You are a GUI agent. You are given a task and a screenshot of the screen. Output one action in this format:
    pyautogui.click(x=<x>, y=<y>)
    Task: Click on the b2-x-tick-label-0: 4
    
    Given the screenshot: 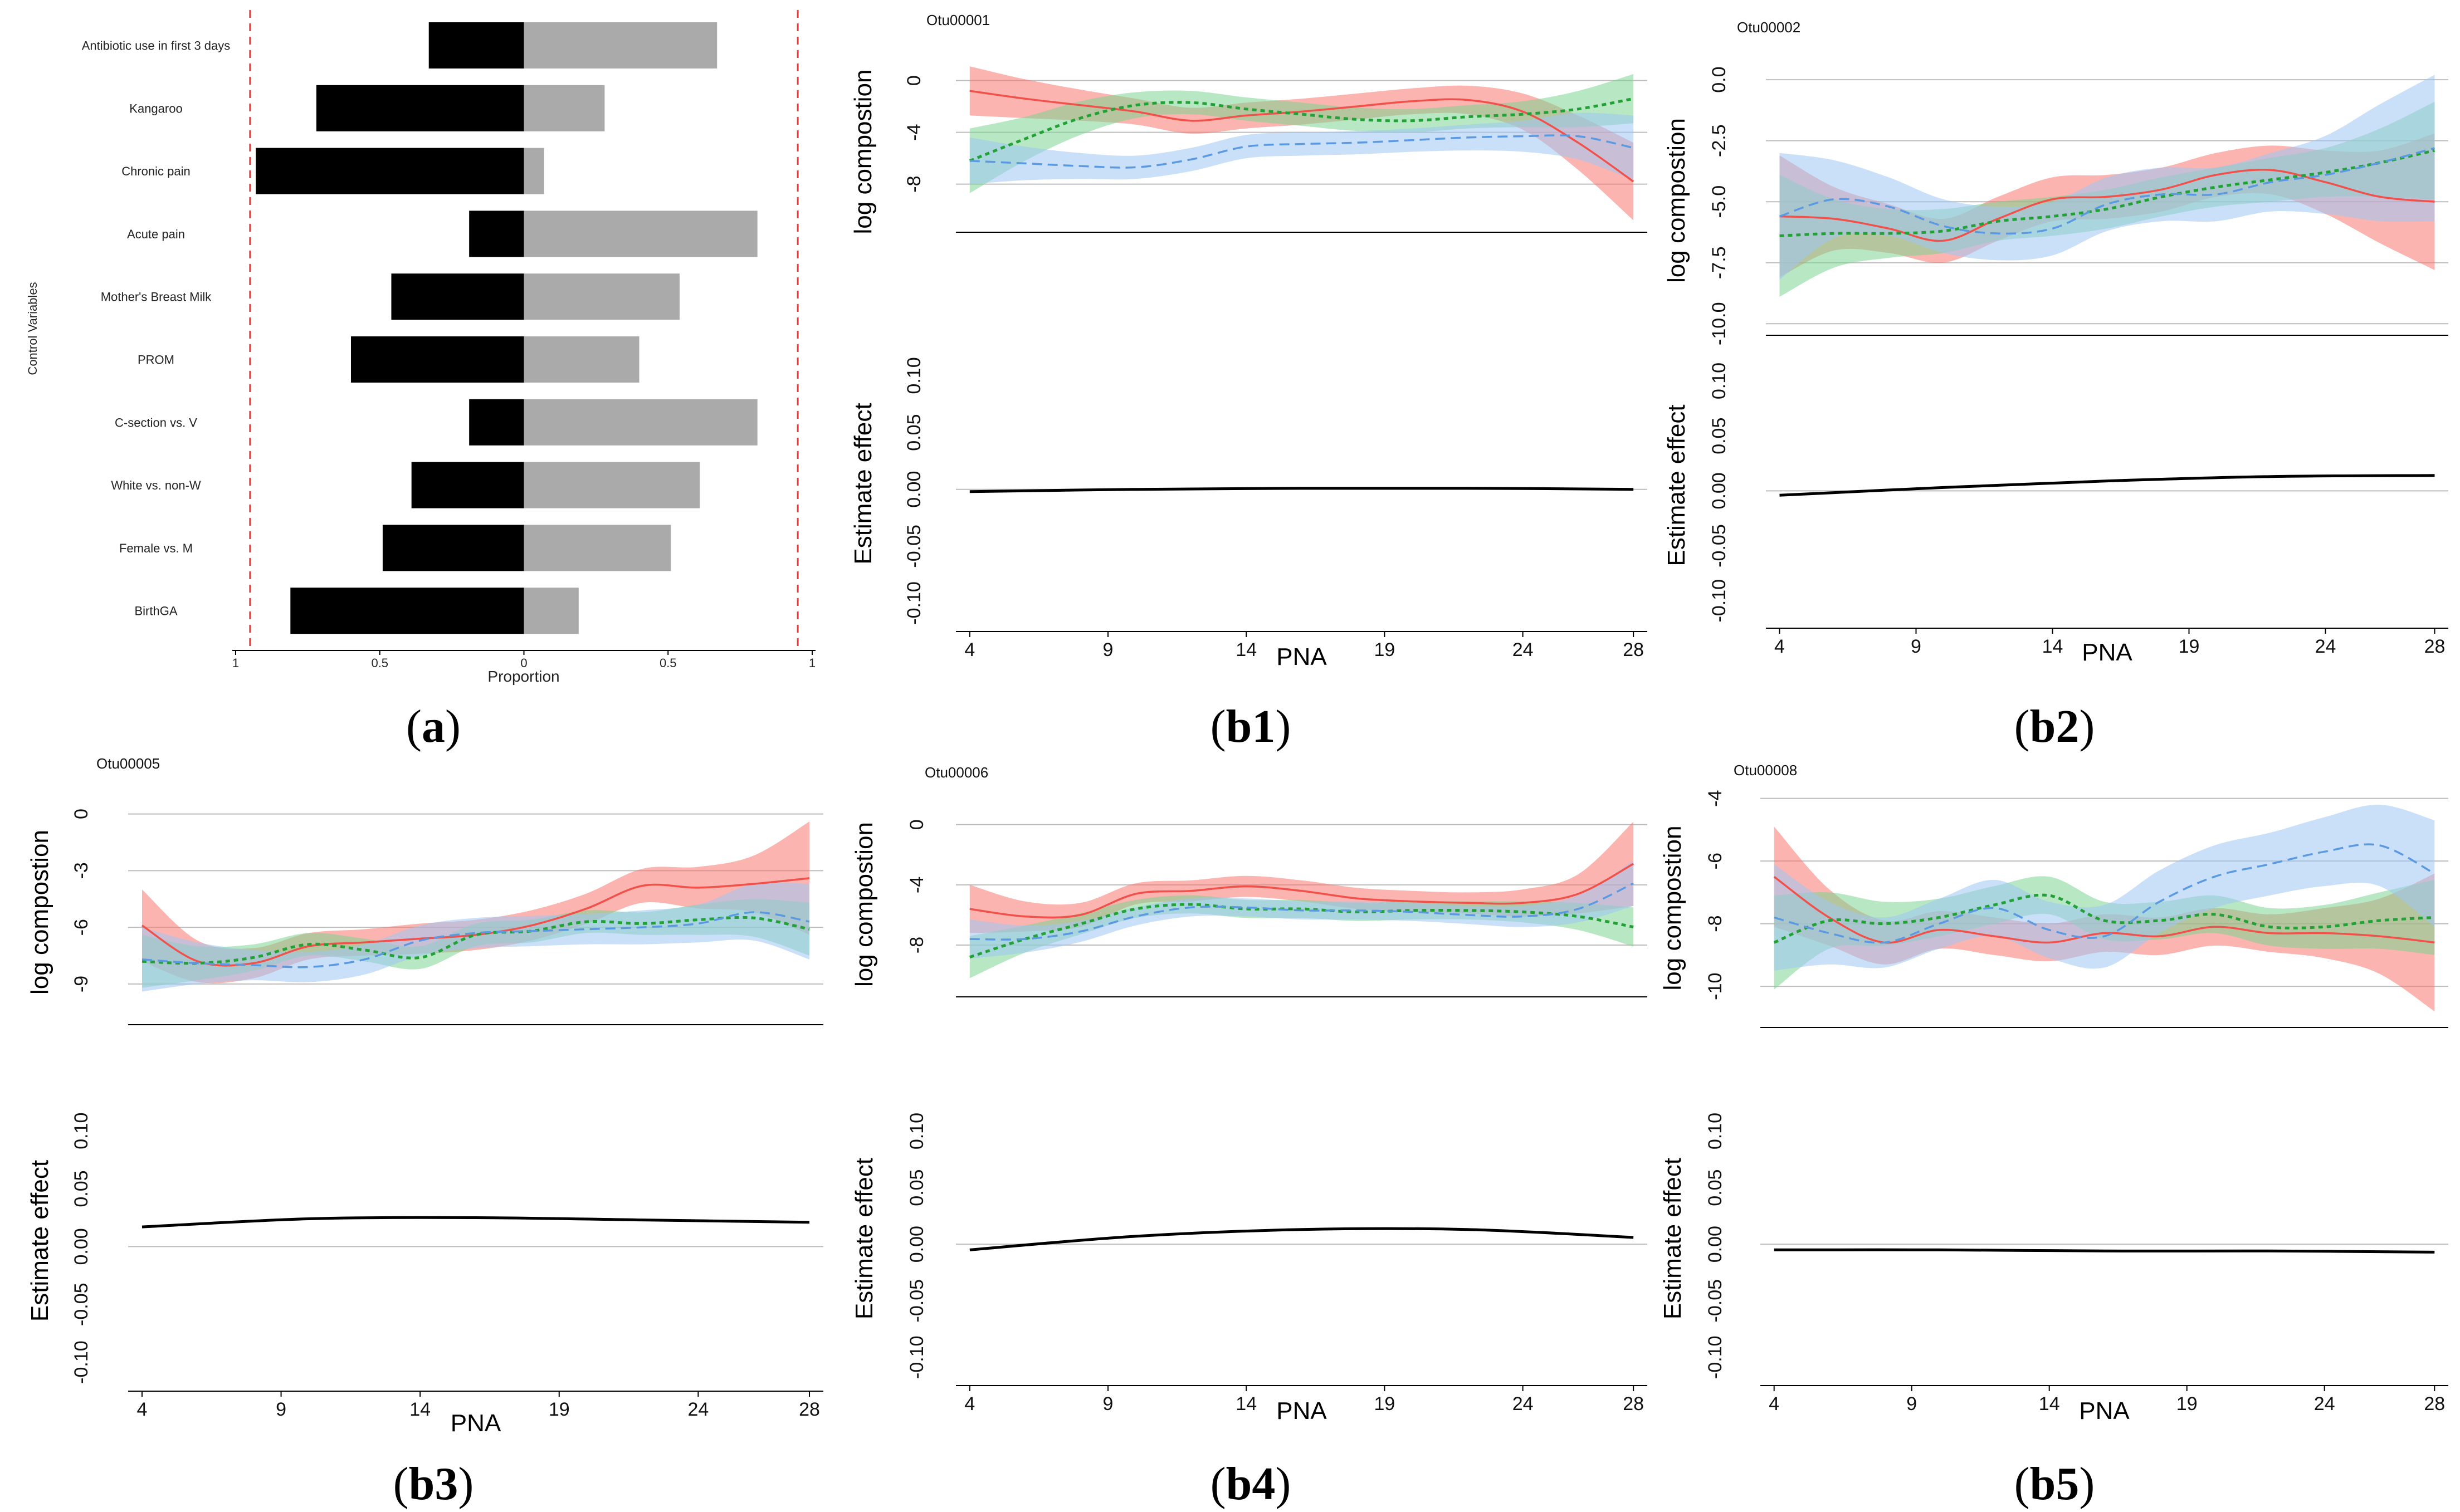 What is the action you would take?
    pyautogui.click(x=1779, y=646)
    